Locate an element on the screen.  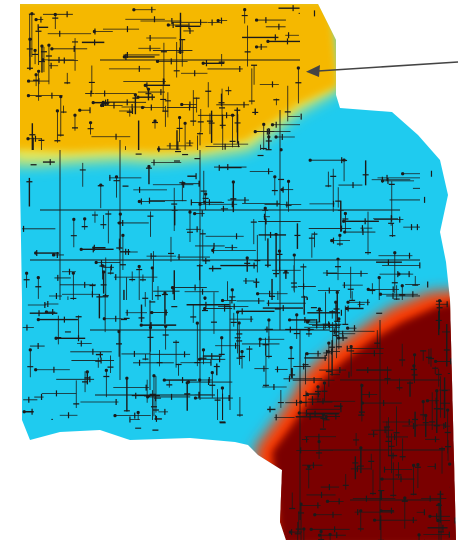
arrow-head is located at coordinates (313, 71).